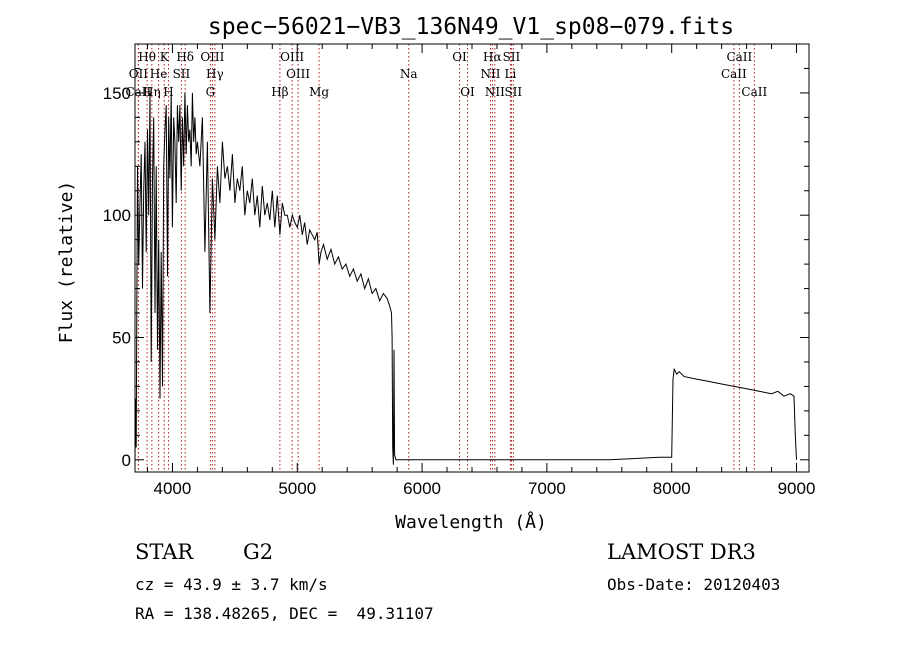 Image resolution: width=900 pixels, height=649 pixels. I want to click on line-label-13: OIII, so click(292, 57).